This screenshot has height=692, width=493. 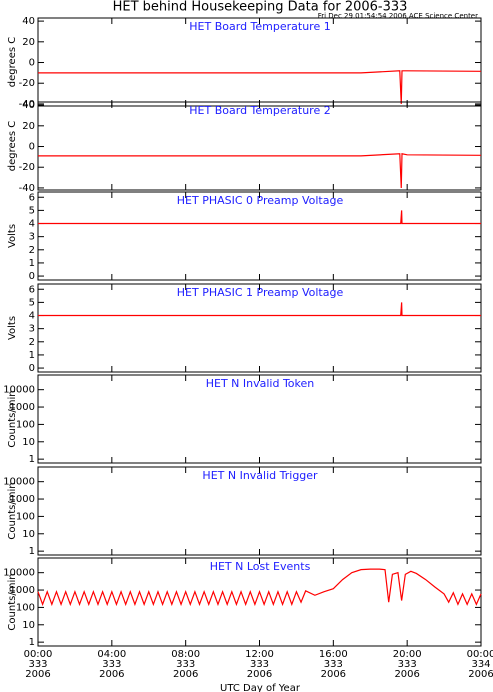 What do you see at coordinates (260, 292) in the screenshot?
I see `panel-title: HET PHASIC 1 Preamp Voltage` at bounding box center [260, 292].